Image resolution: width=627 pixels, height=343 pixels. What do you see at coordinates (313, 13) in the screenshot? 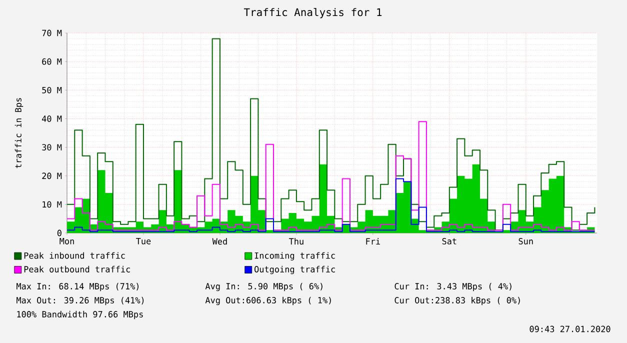
I see `chart-title: Traffic Analysis for 1` at bounding box center [313, 13].